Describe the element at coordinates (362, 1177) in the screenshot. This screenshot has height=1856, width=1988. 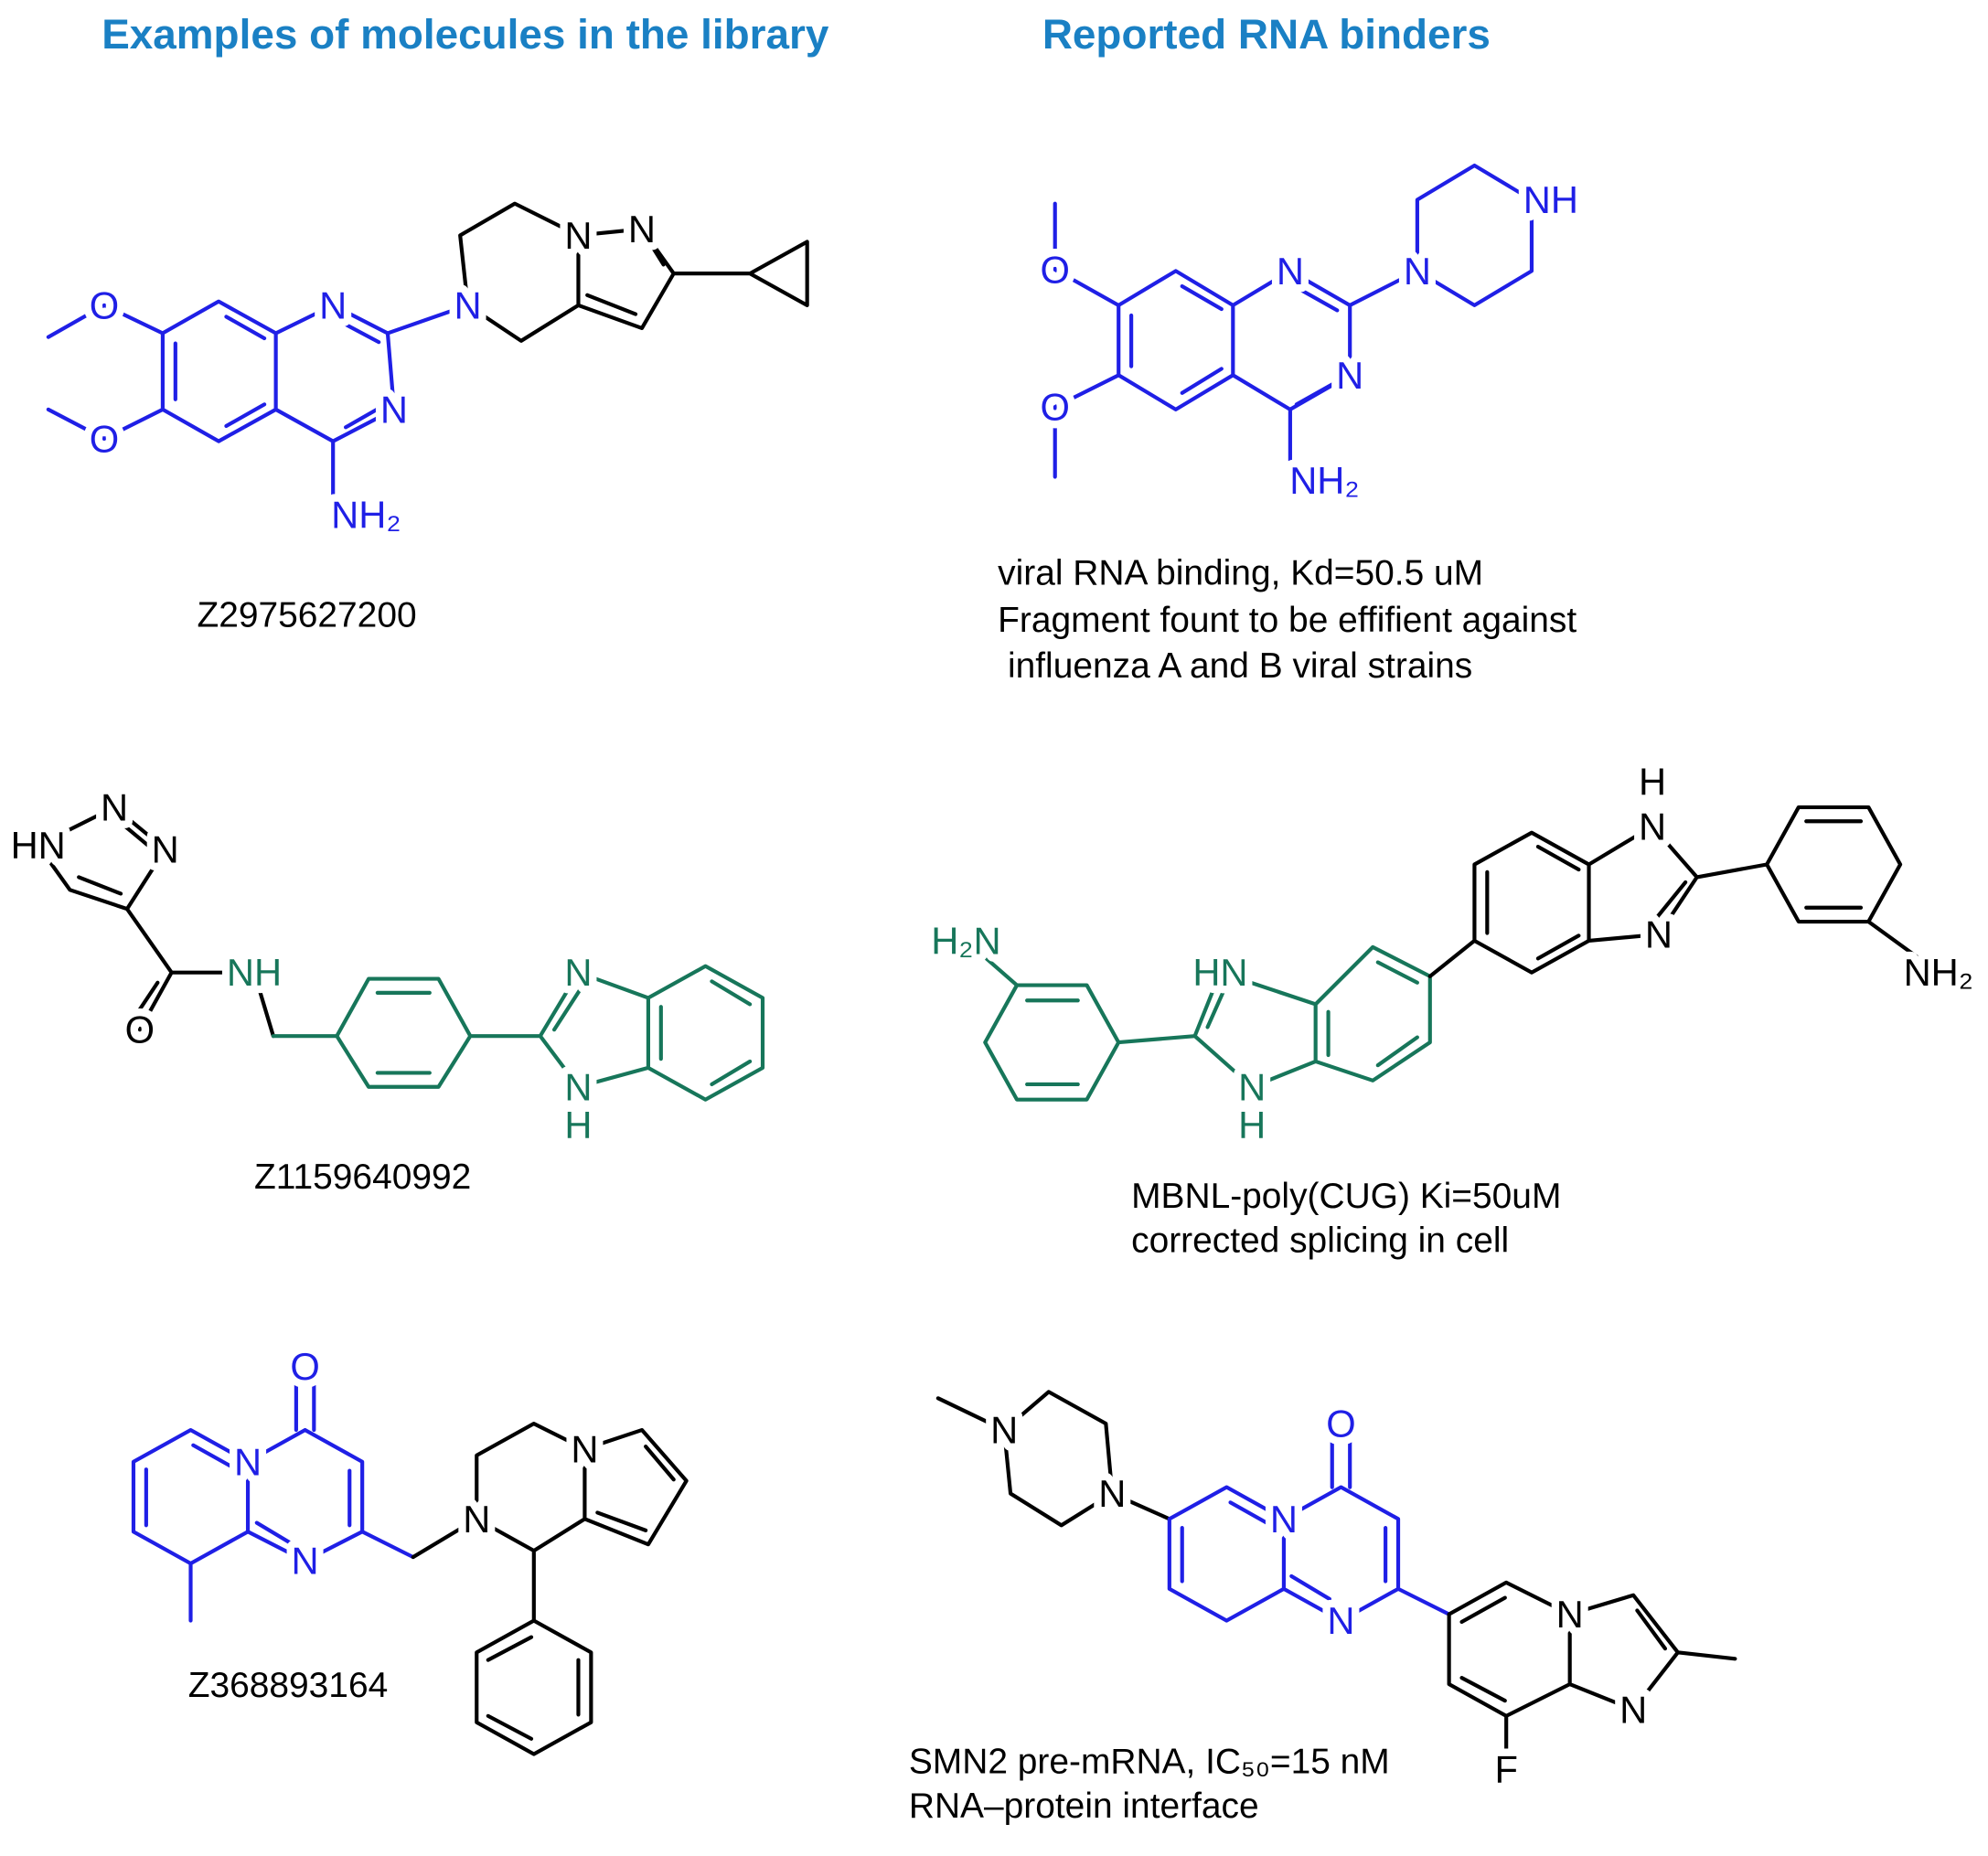
I see `caption: Z1159640992` at that location.